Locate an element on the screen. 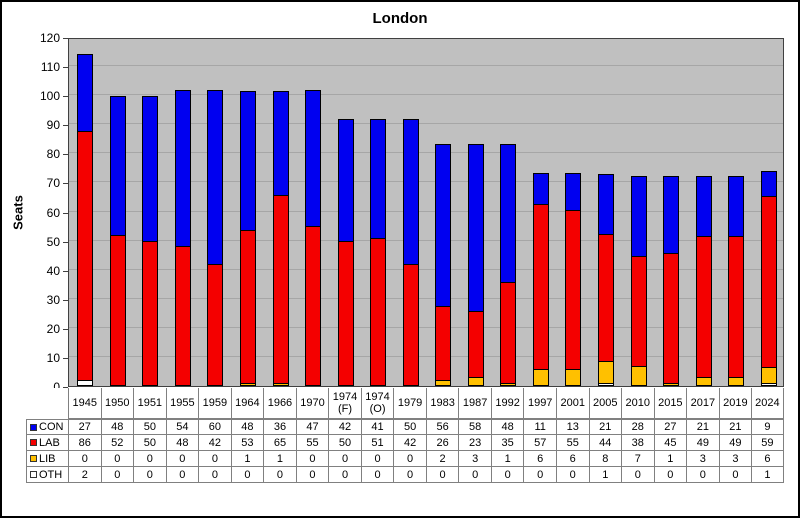 The height and width of the screenshot is (518, 800). year-header-2024: 2024 is located at coordinates (767, 403).